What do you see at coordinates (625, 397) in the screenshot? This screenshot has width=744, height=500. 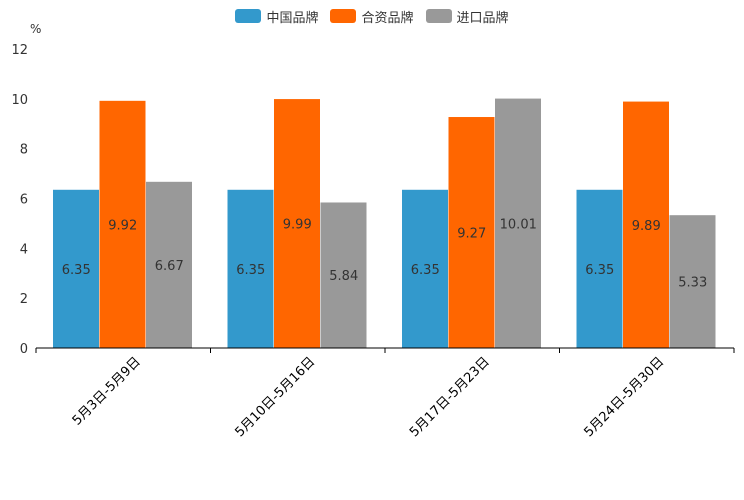 I see `x-category-label: 5月24日-5月30日` at bounding box center [625, 397].